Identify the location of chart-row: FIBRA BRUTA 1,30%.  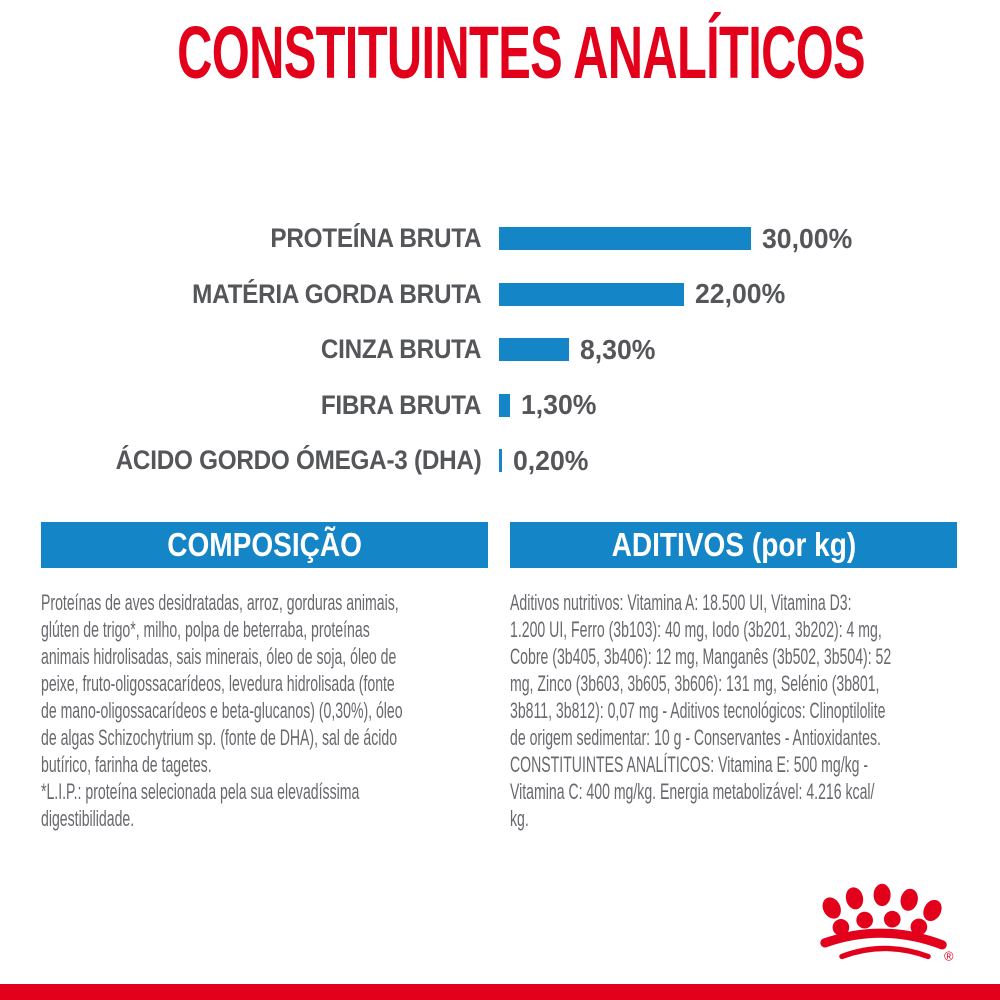
(500, 406).